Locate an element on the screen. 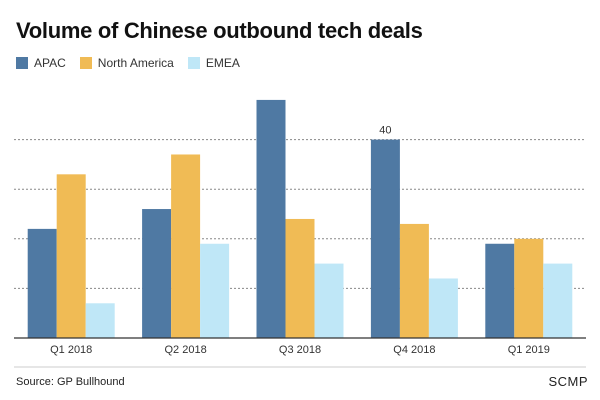  legend-item-north-america: North America is located at coordinates (126, 63).